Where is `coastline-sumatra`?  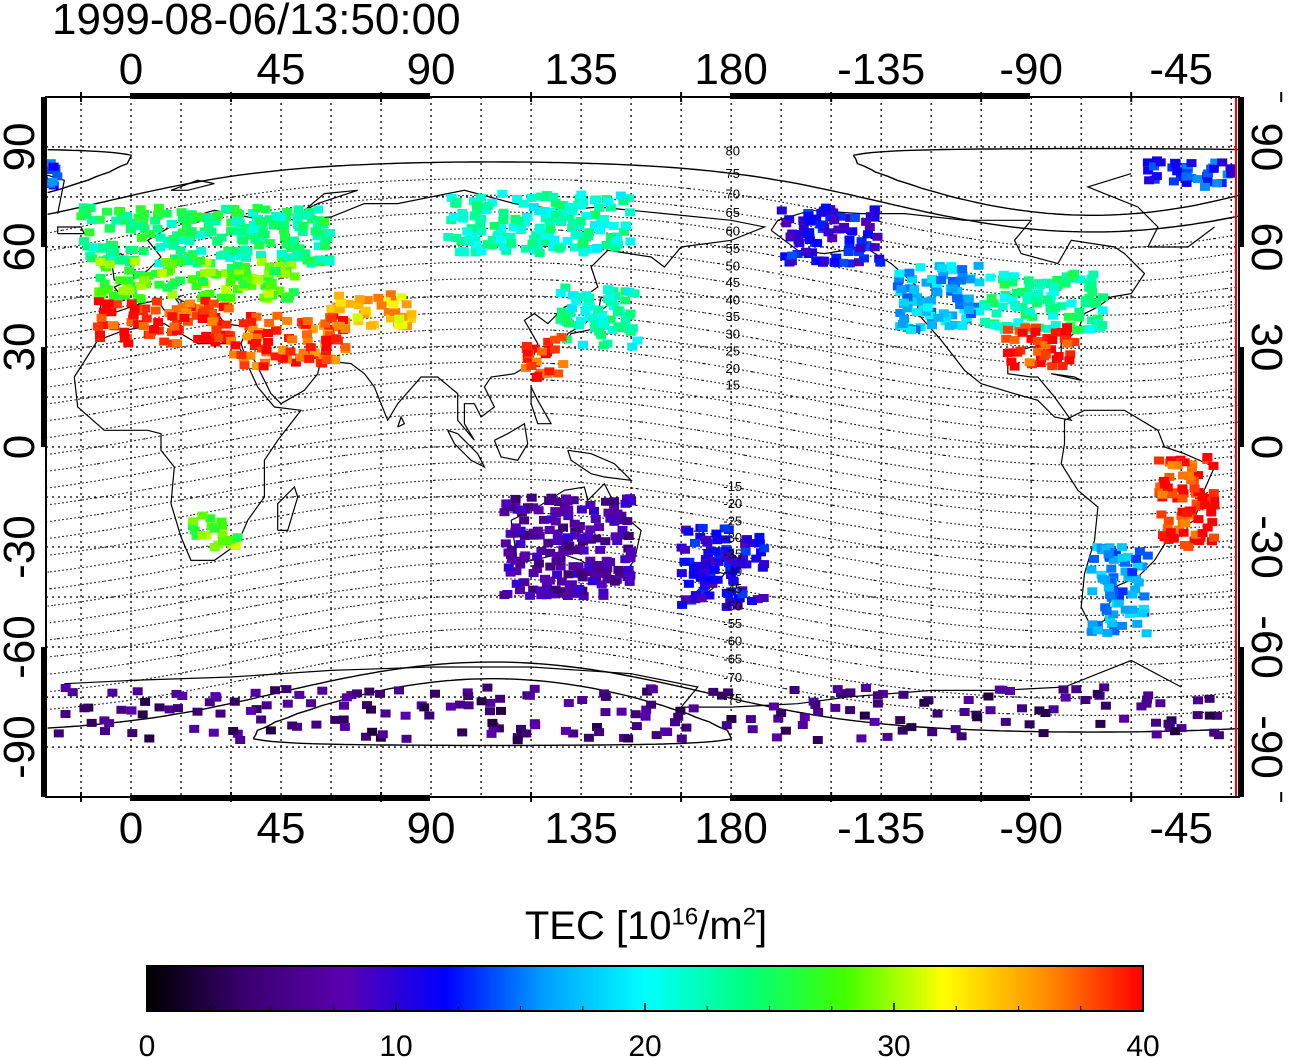
coastline-sumatra is located at coordinates (466, 449).